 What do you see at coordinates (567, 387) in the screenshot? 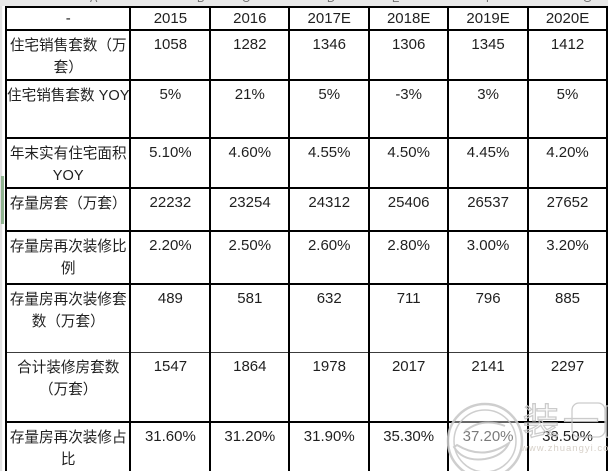
I see `cell: 2297` at bounding box center [567, 387].